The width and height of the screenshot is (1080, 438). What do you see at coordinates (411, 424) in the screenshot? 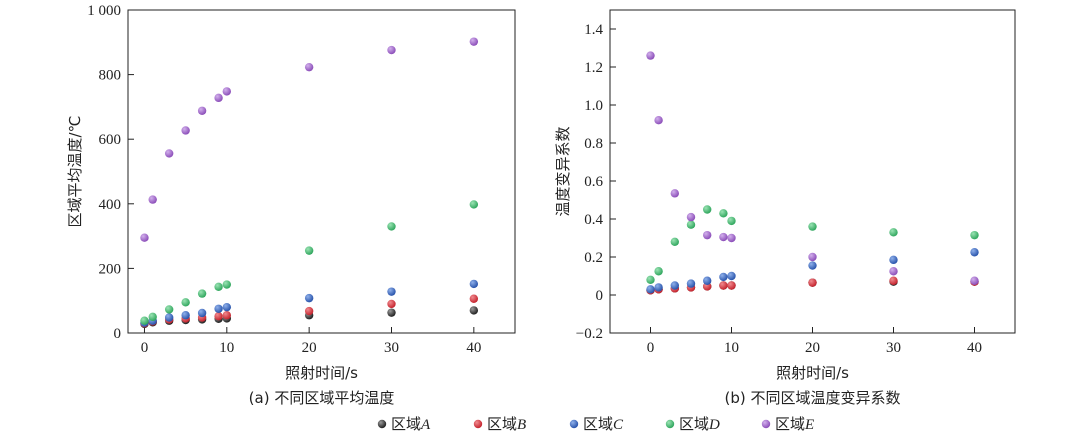
I see `legend-label-a: 区域A` at bounding box center [411, 424].